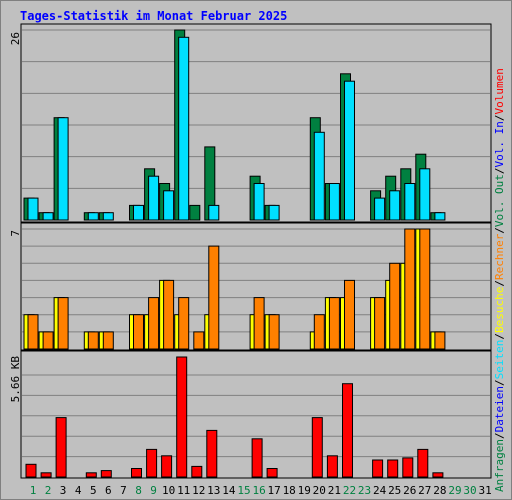 The image size is (512, 500). What do you see at coordinates (243, 490) in the screenshot?
I see `x-tick-label-day-15: 15` at bounding box center [243, 490].